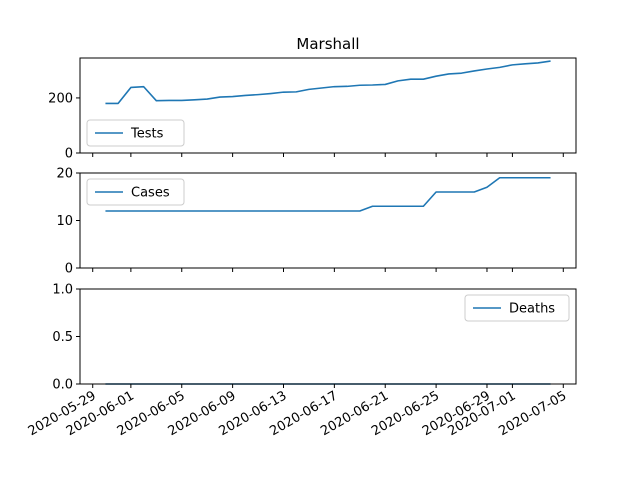 Image resolution: width=640 pixels, height=480 pixels. Describe the element at coordinates (328, 194) in the screenshot. I see `series-line-cases` at that location.